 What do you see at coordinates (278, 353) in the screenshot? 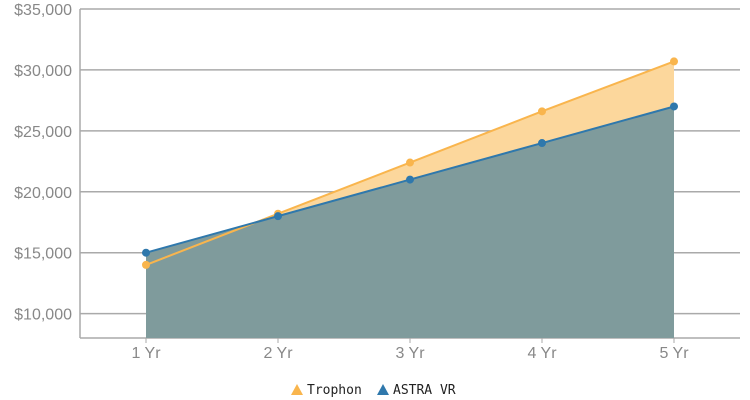
I see `x-tick-label: 2 Yr` at bounding box center [278, 353].